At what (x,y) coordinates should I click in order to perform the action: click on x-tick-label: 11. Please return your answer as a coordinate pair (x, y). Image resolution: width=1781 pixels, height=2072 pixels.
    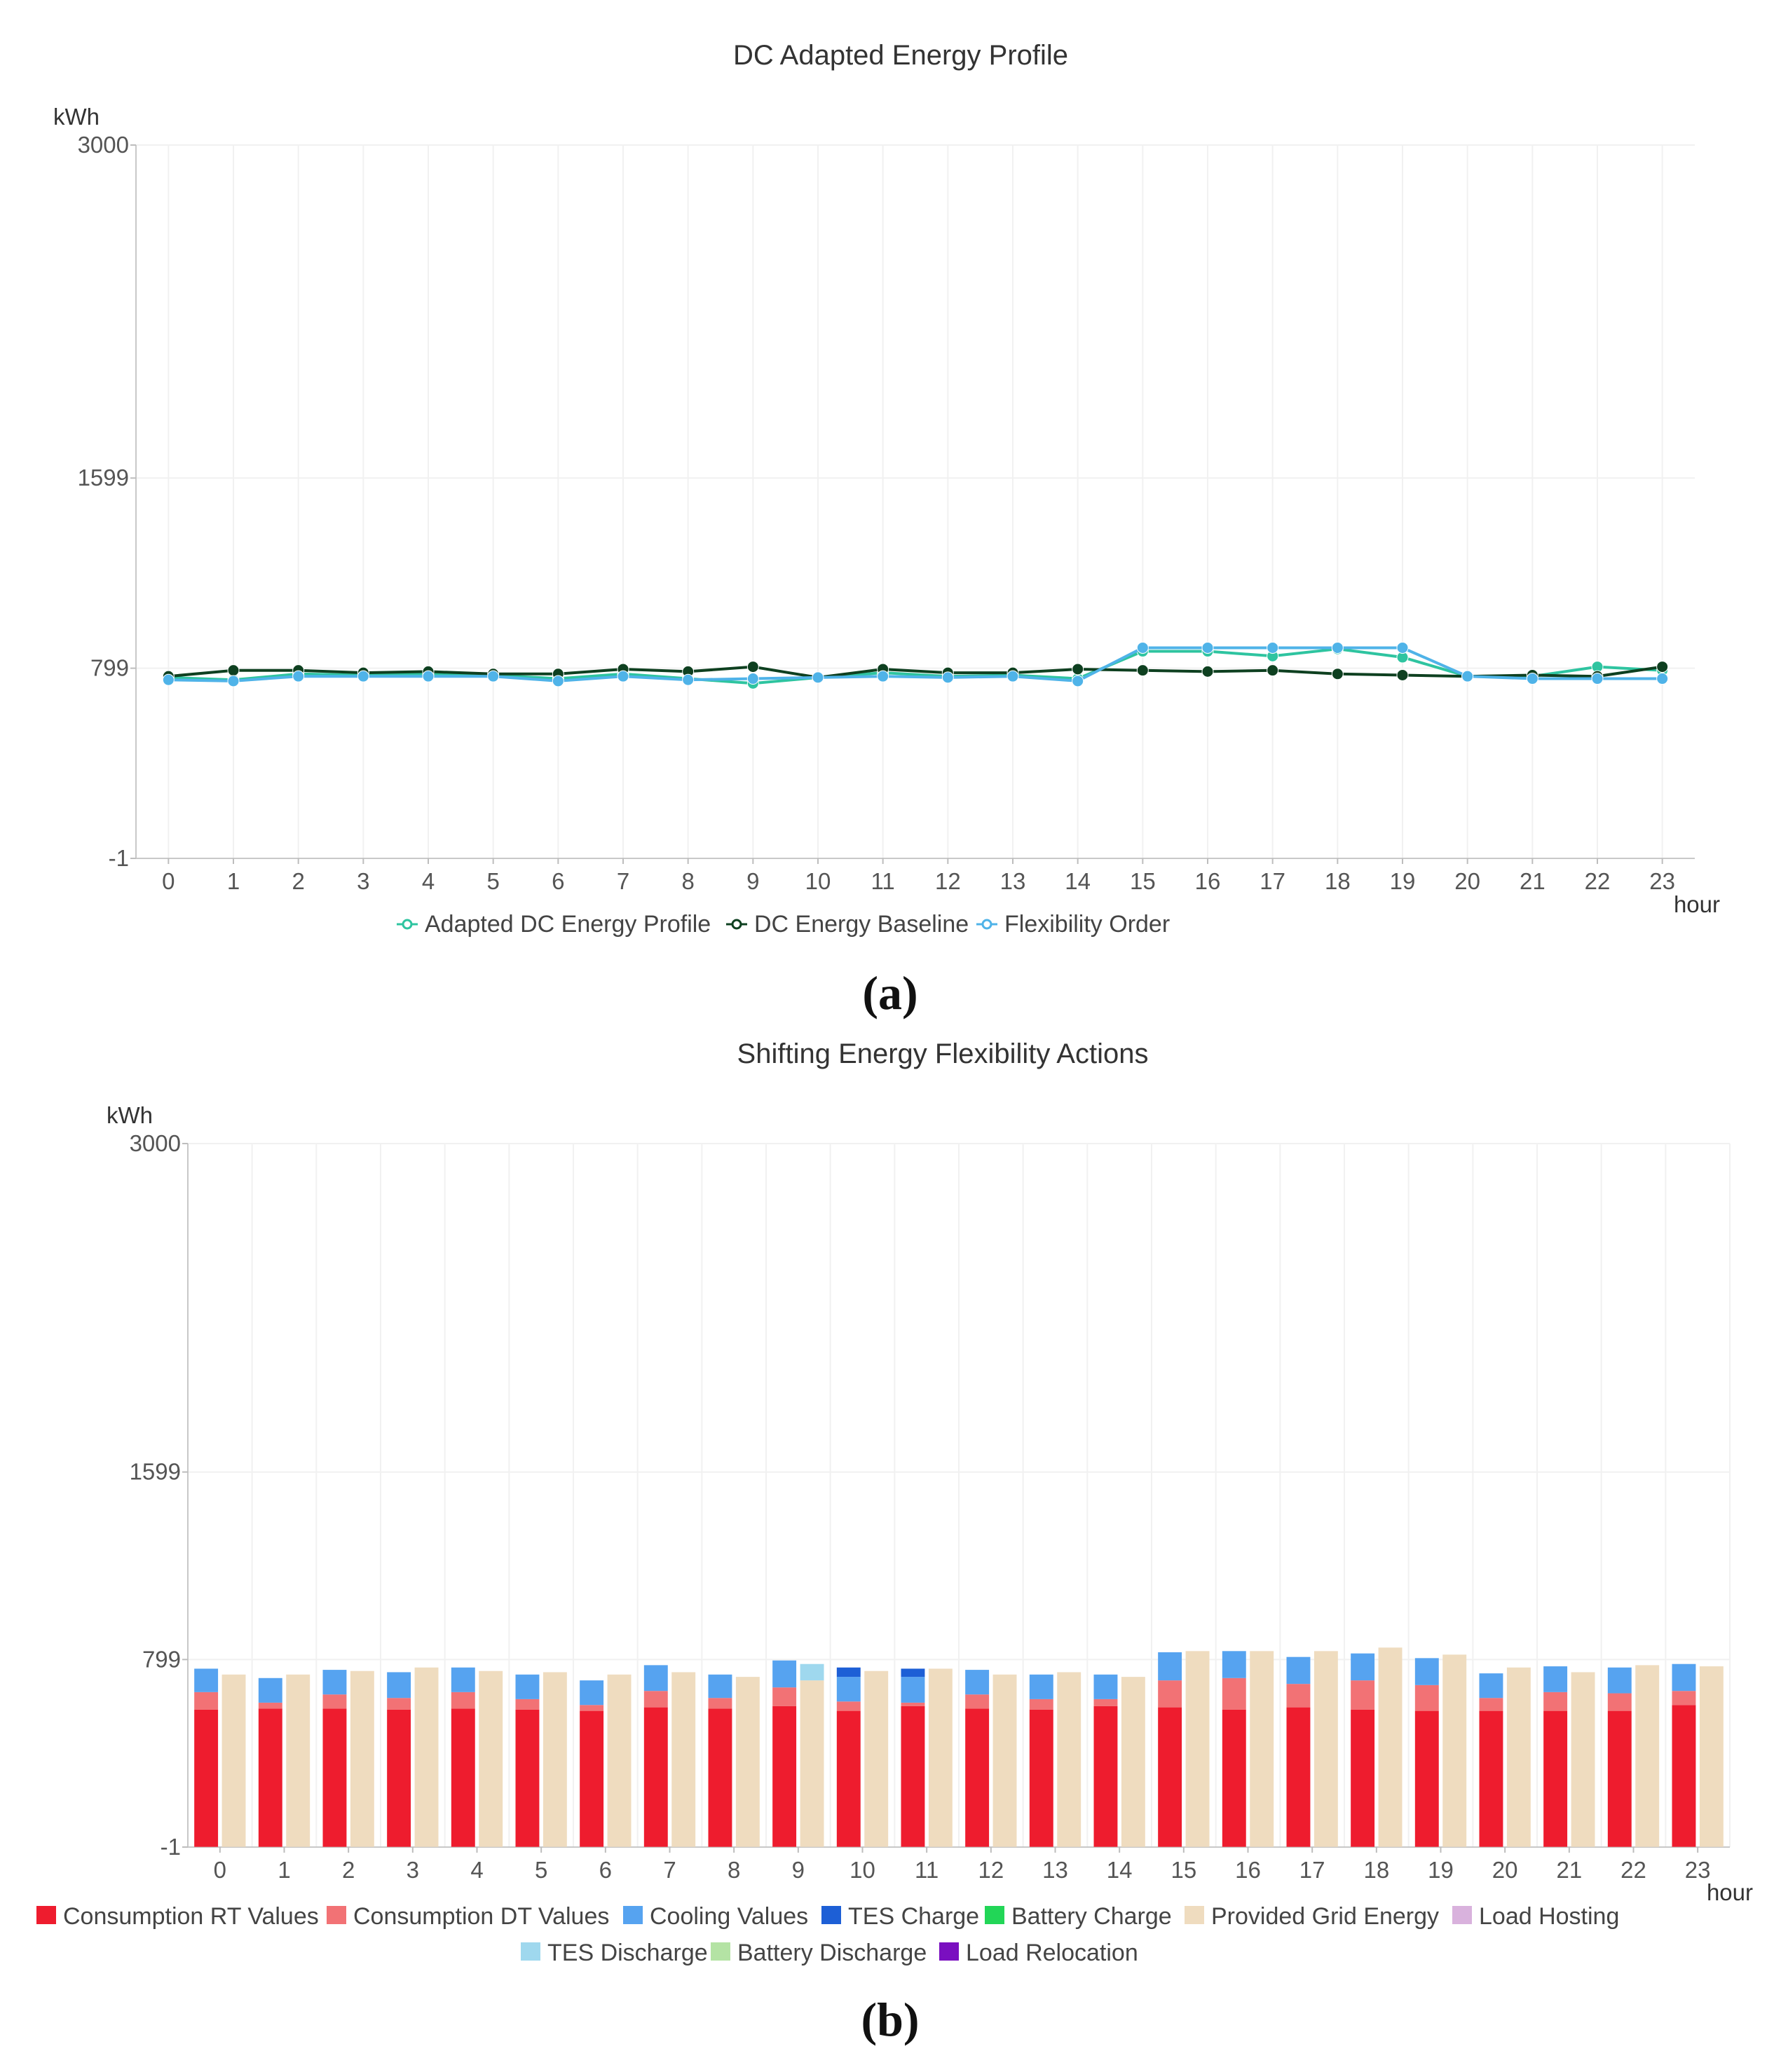
    Looking at the image, I should click on (927, 1870).